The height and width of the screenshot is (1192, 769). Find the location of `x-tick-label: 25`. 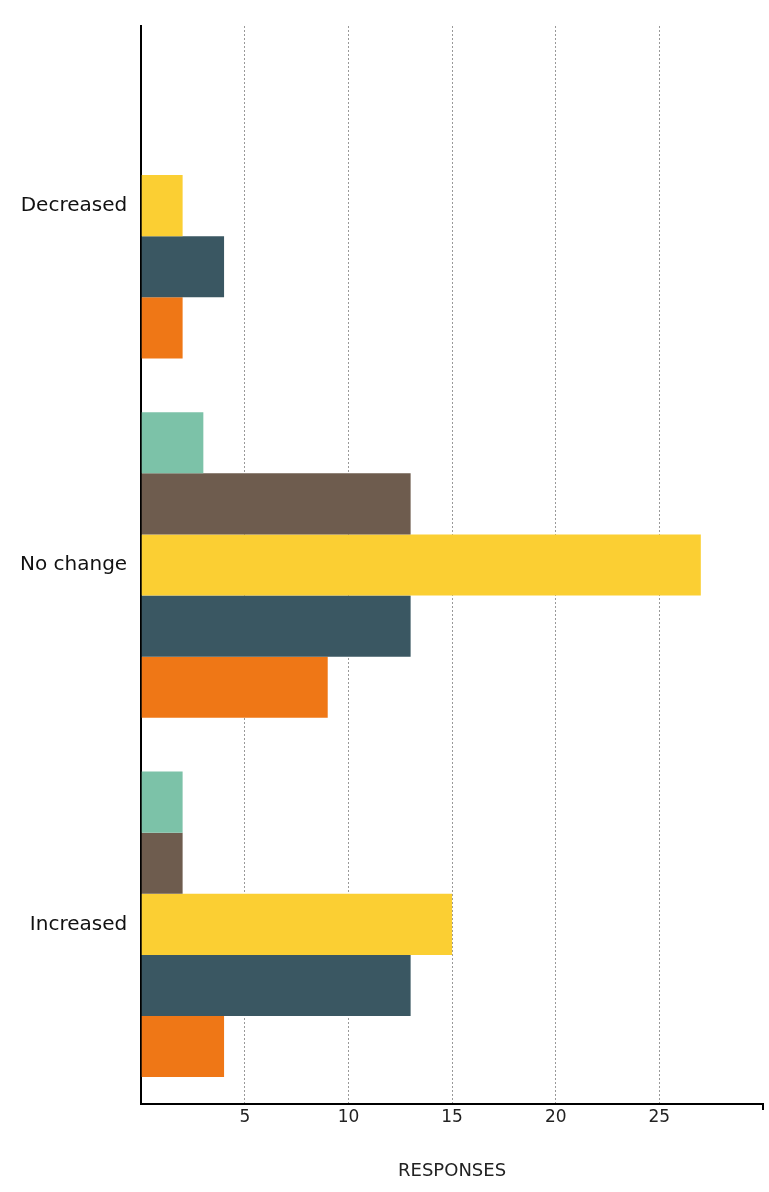

x-tick-label: 25 is located at coordinates (659, 1115).